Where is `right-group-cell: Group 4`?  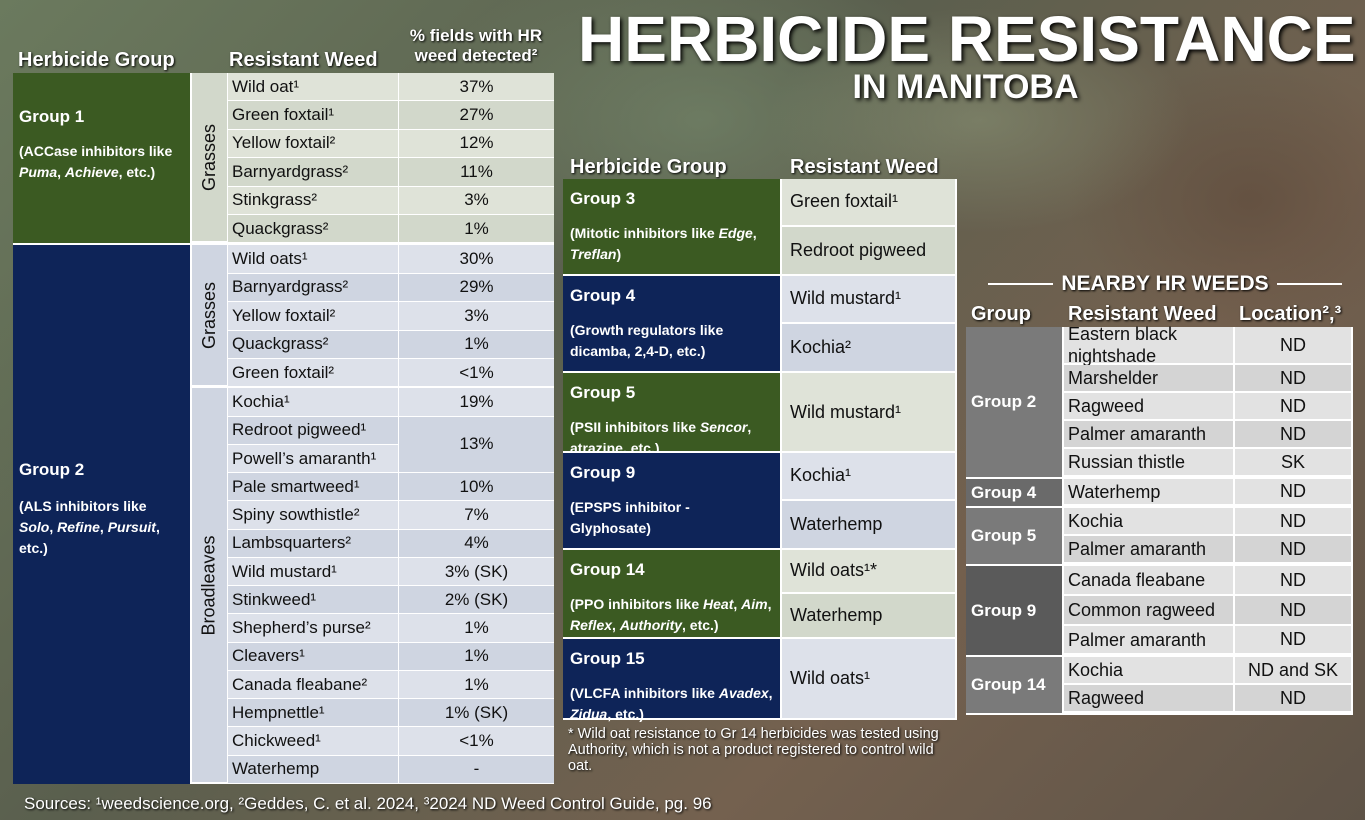
right-group-cell: Group 4 is located at coordinates (1014, 492).